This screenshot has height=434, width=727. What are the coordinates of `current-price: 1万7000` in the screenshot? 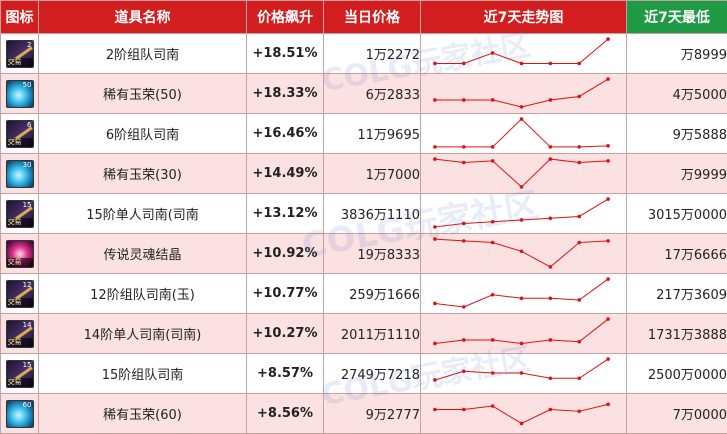 It's located at (372, 173).